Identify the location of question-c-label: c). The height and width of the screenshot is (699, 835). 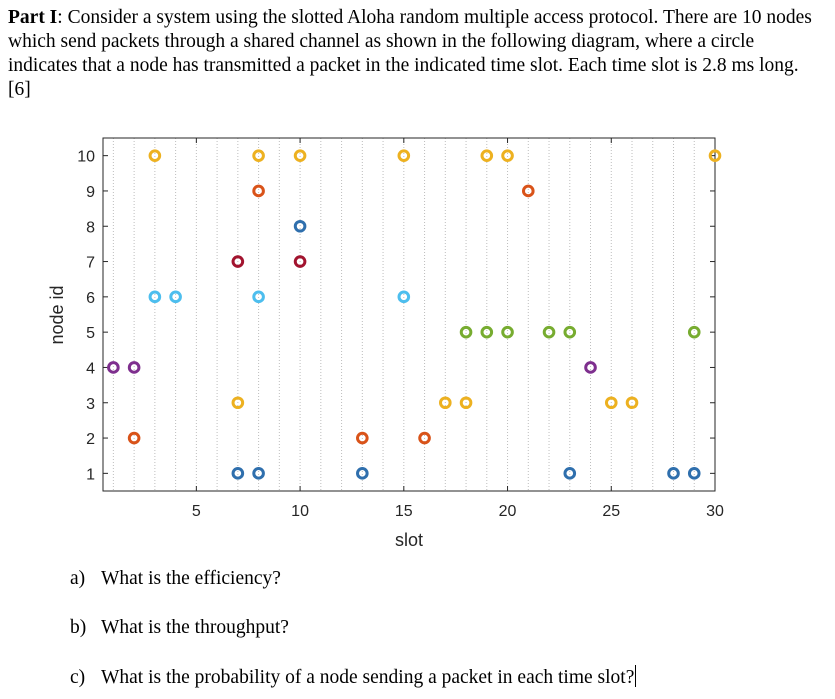
(78, 677).